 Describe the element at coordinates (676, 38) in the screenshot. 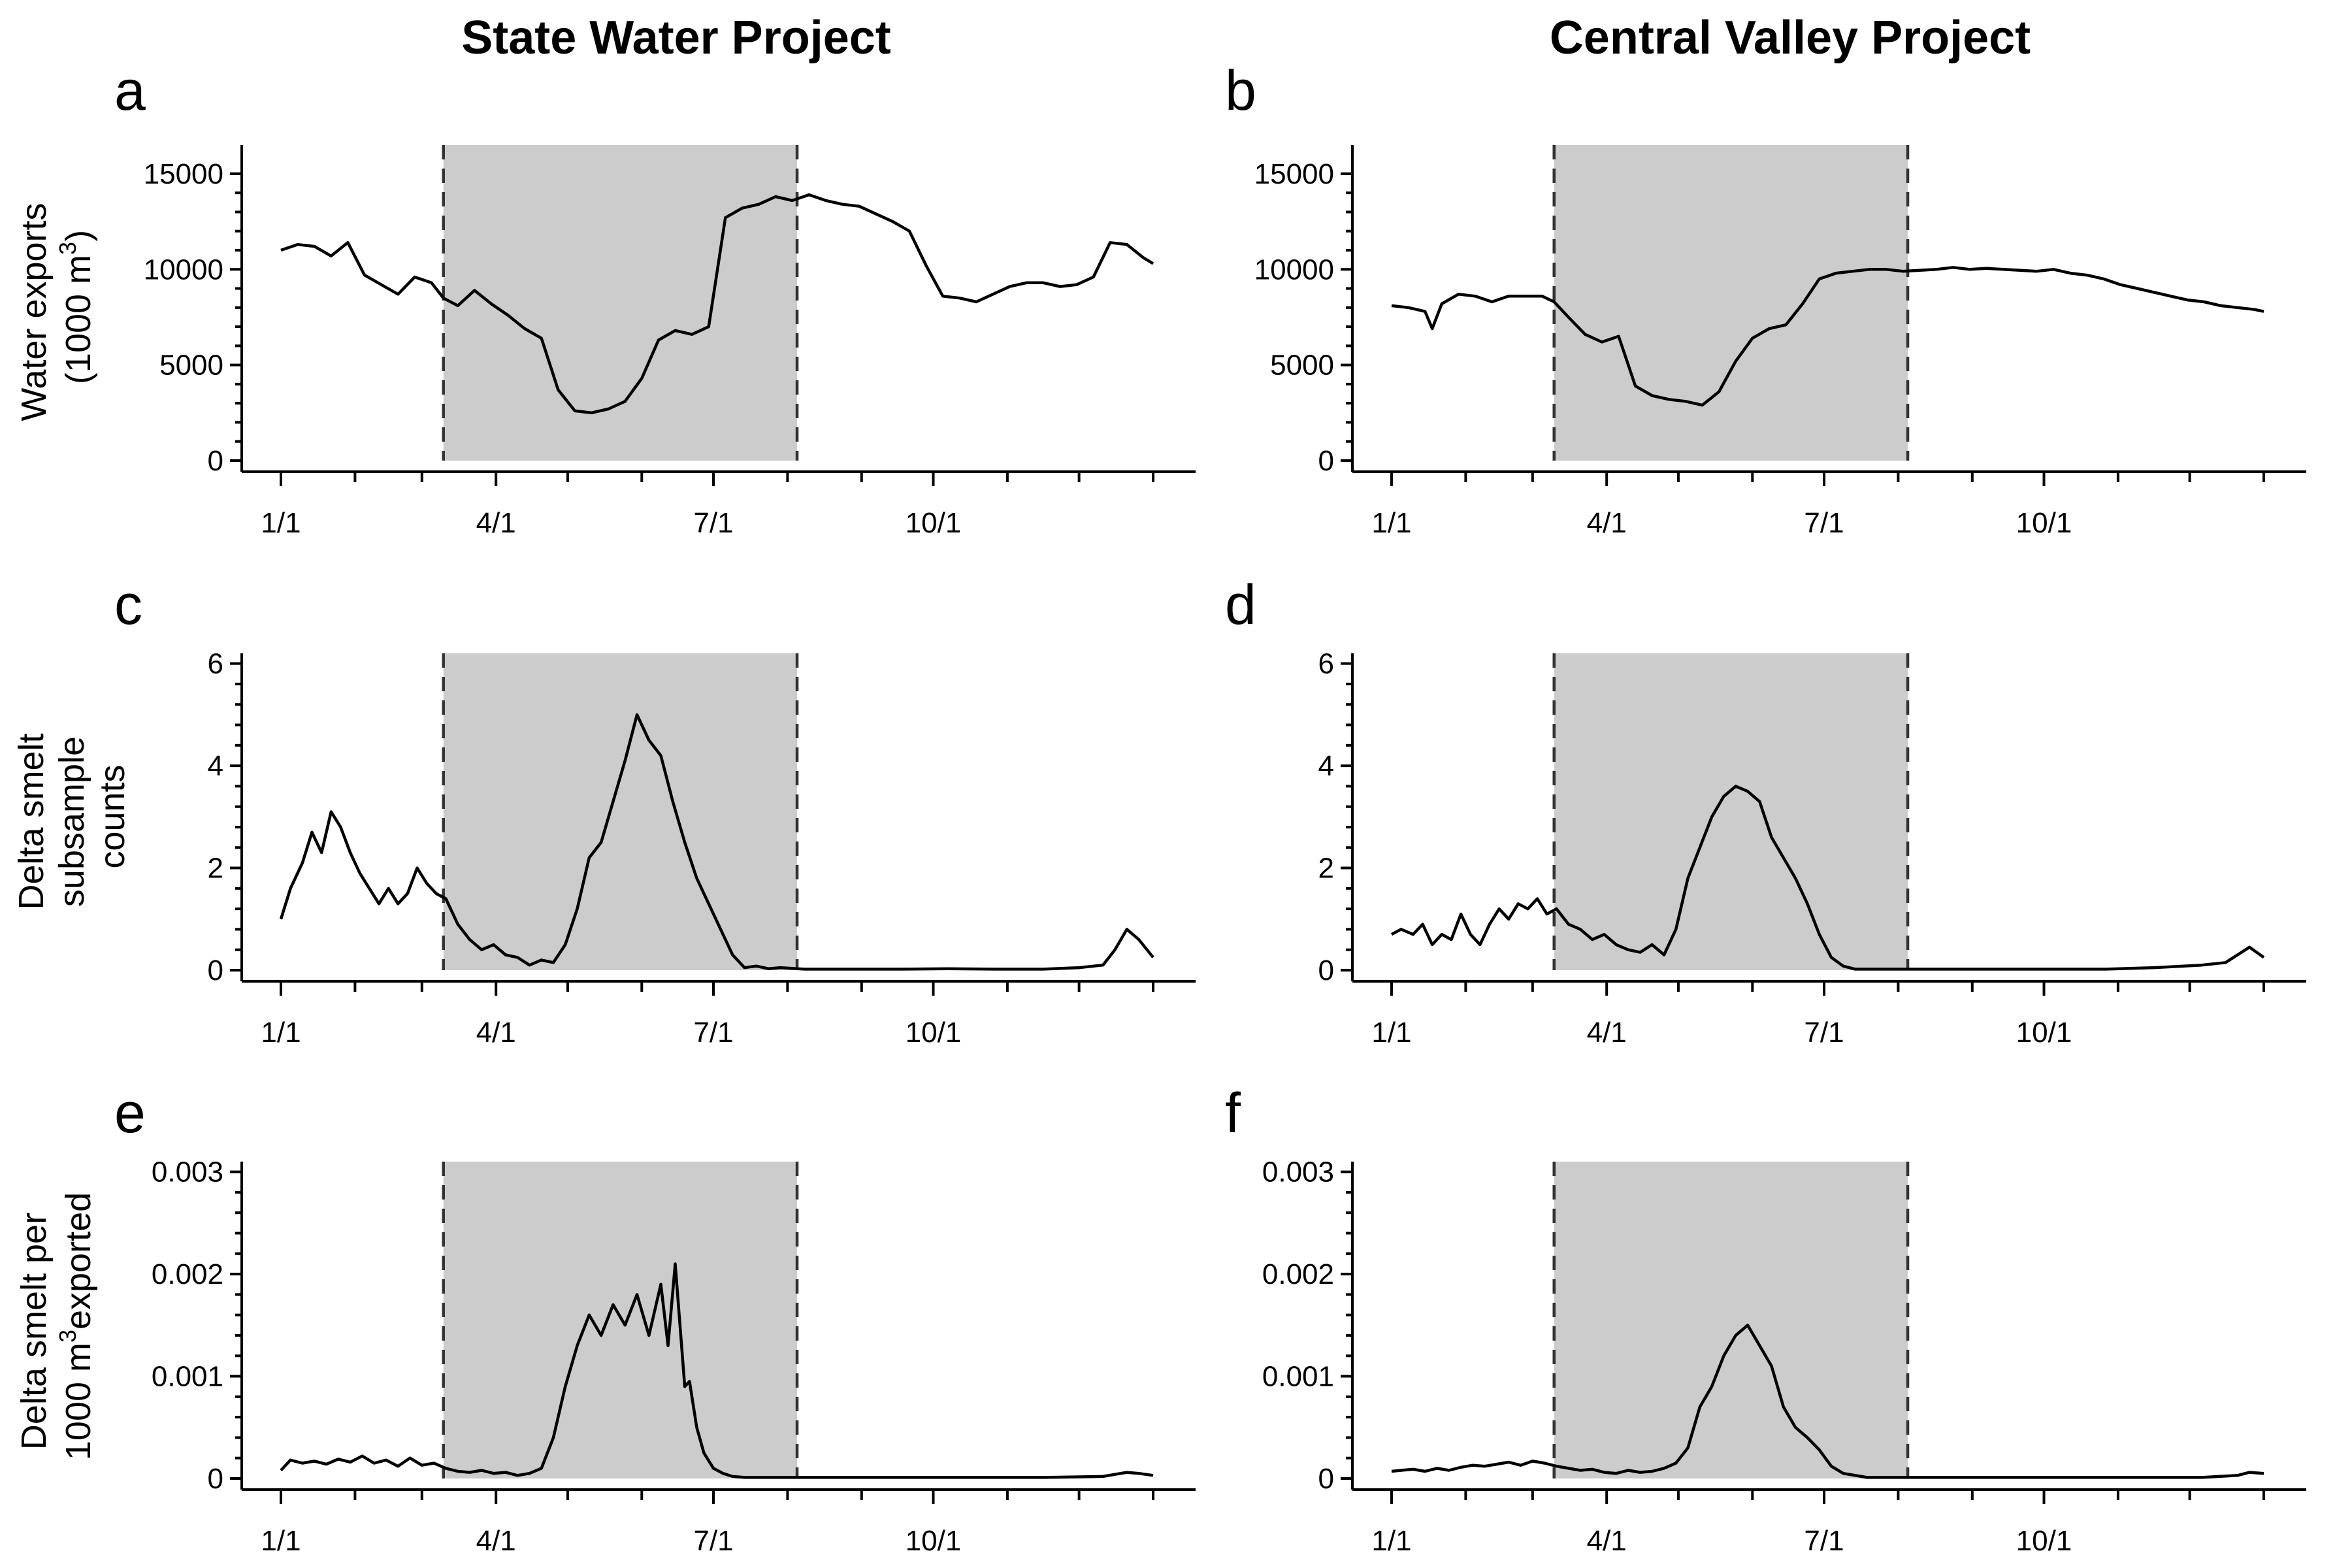

I see `column-title-swp: State Water Project` at that location.